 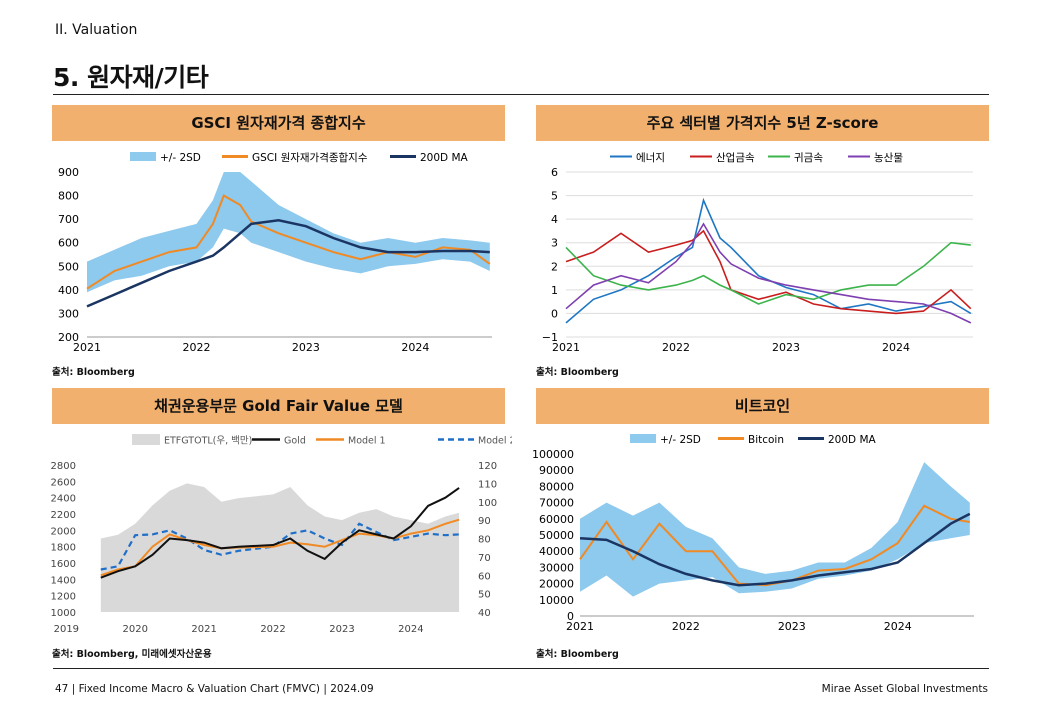 What do you see at coordinates (680, 440) in the screenshot?
I see `legend-label: +/- 2SD` at bounding box center [680, 440].